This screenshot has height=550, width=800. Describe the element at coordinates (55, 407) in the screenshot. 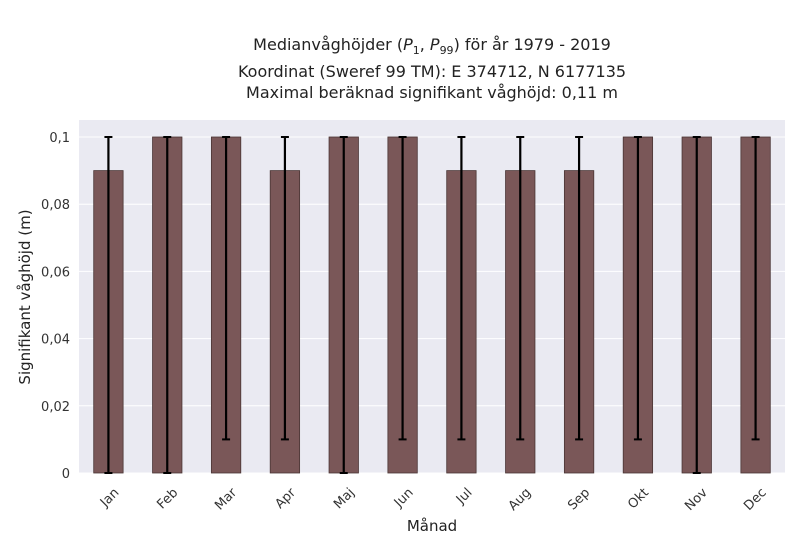

I see `y-tick-label: 0,02` at that location.